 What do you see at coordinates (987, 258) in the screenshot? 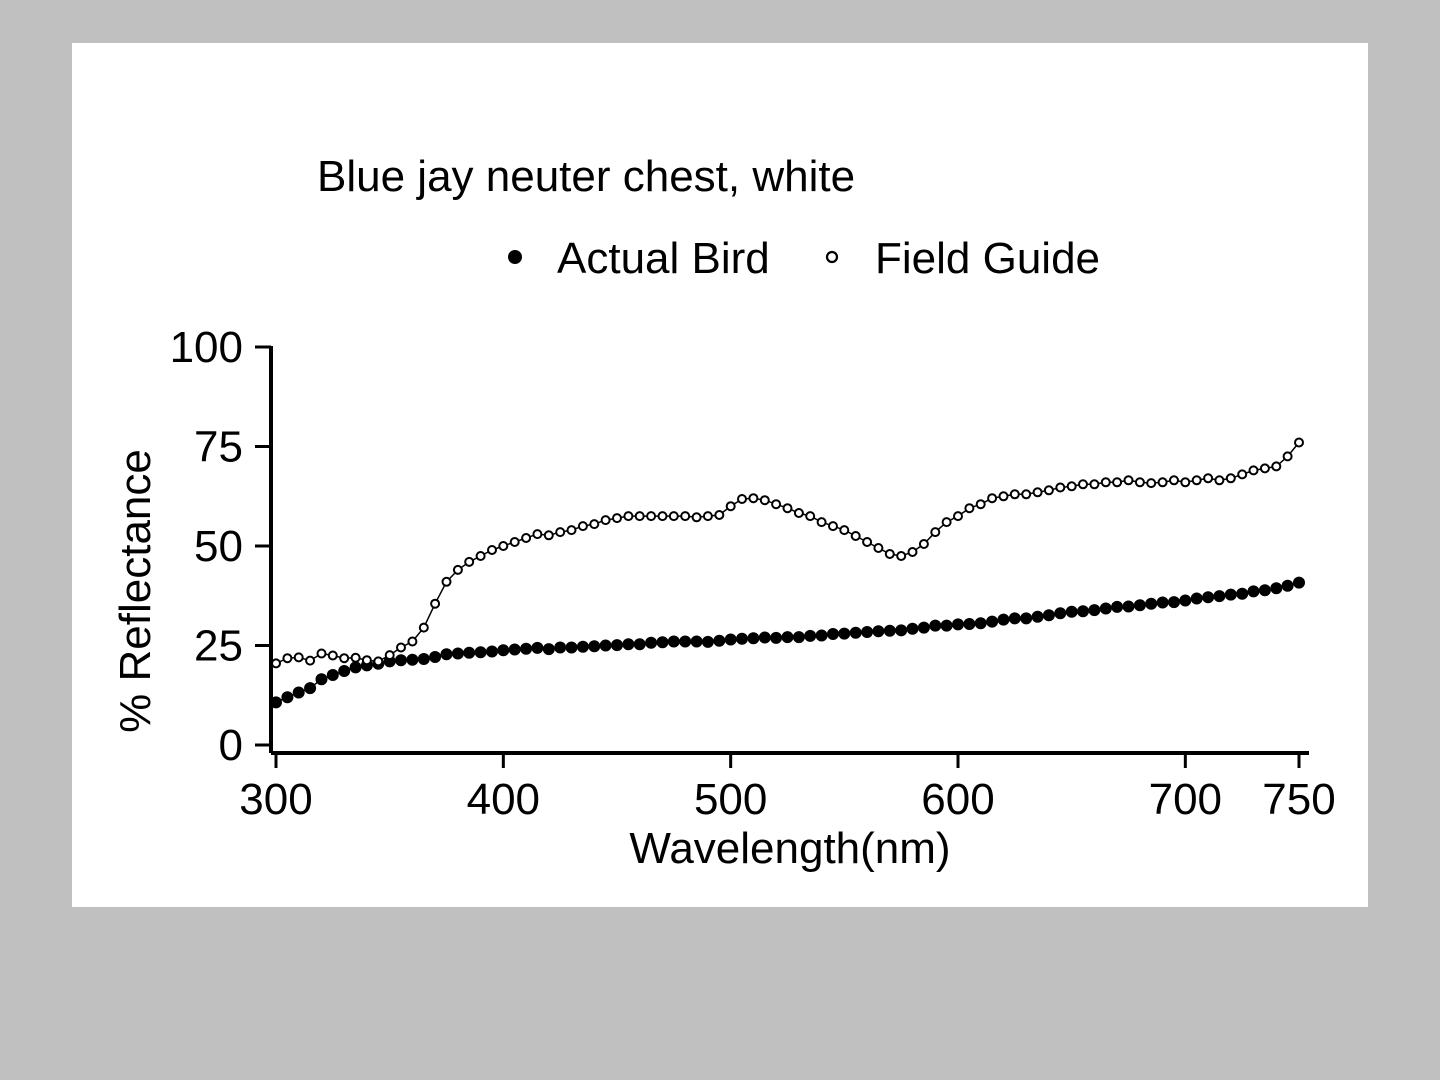
I see `legend-label-field-guide: Field Guide` at bounding box center [987, 258].